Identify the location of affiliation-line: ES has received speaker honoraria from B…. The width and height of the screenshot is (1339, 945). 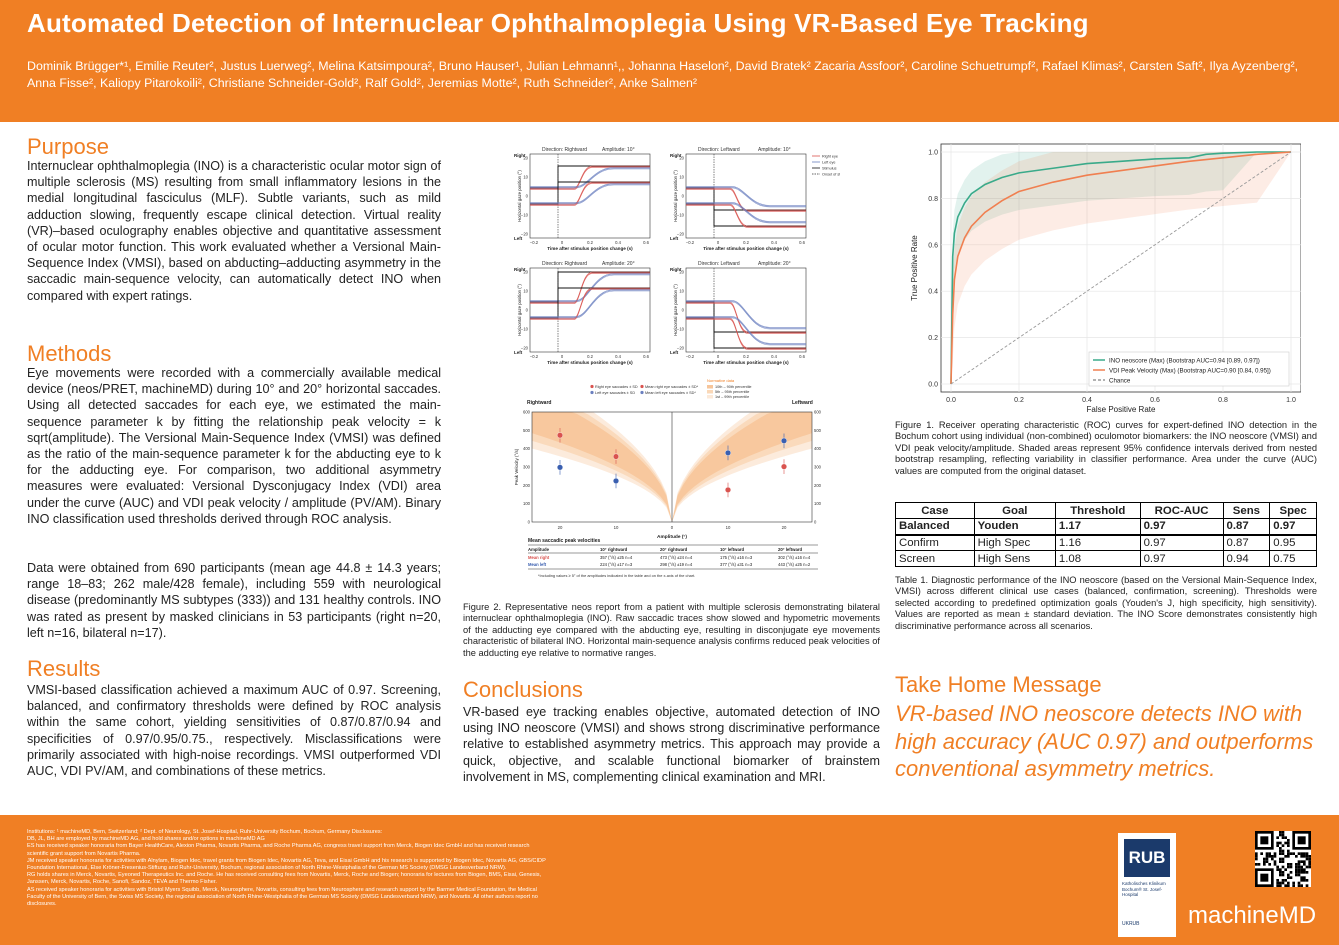
(278, 850).